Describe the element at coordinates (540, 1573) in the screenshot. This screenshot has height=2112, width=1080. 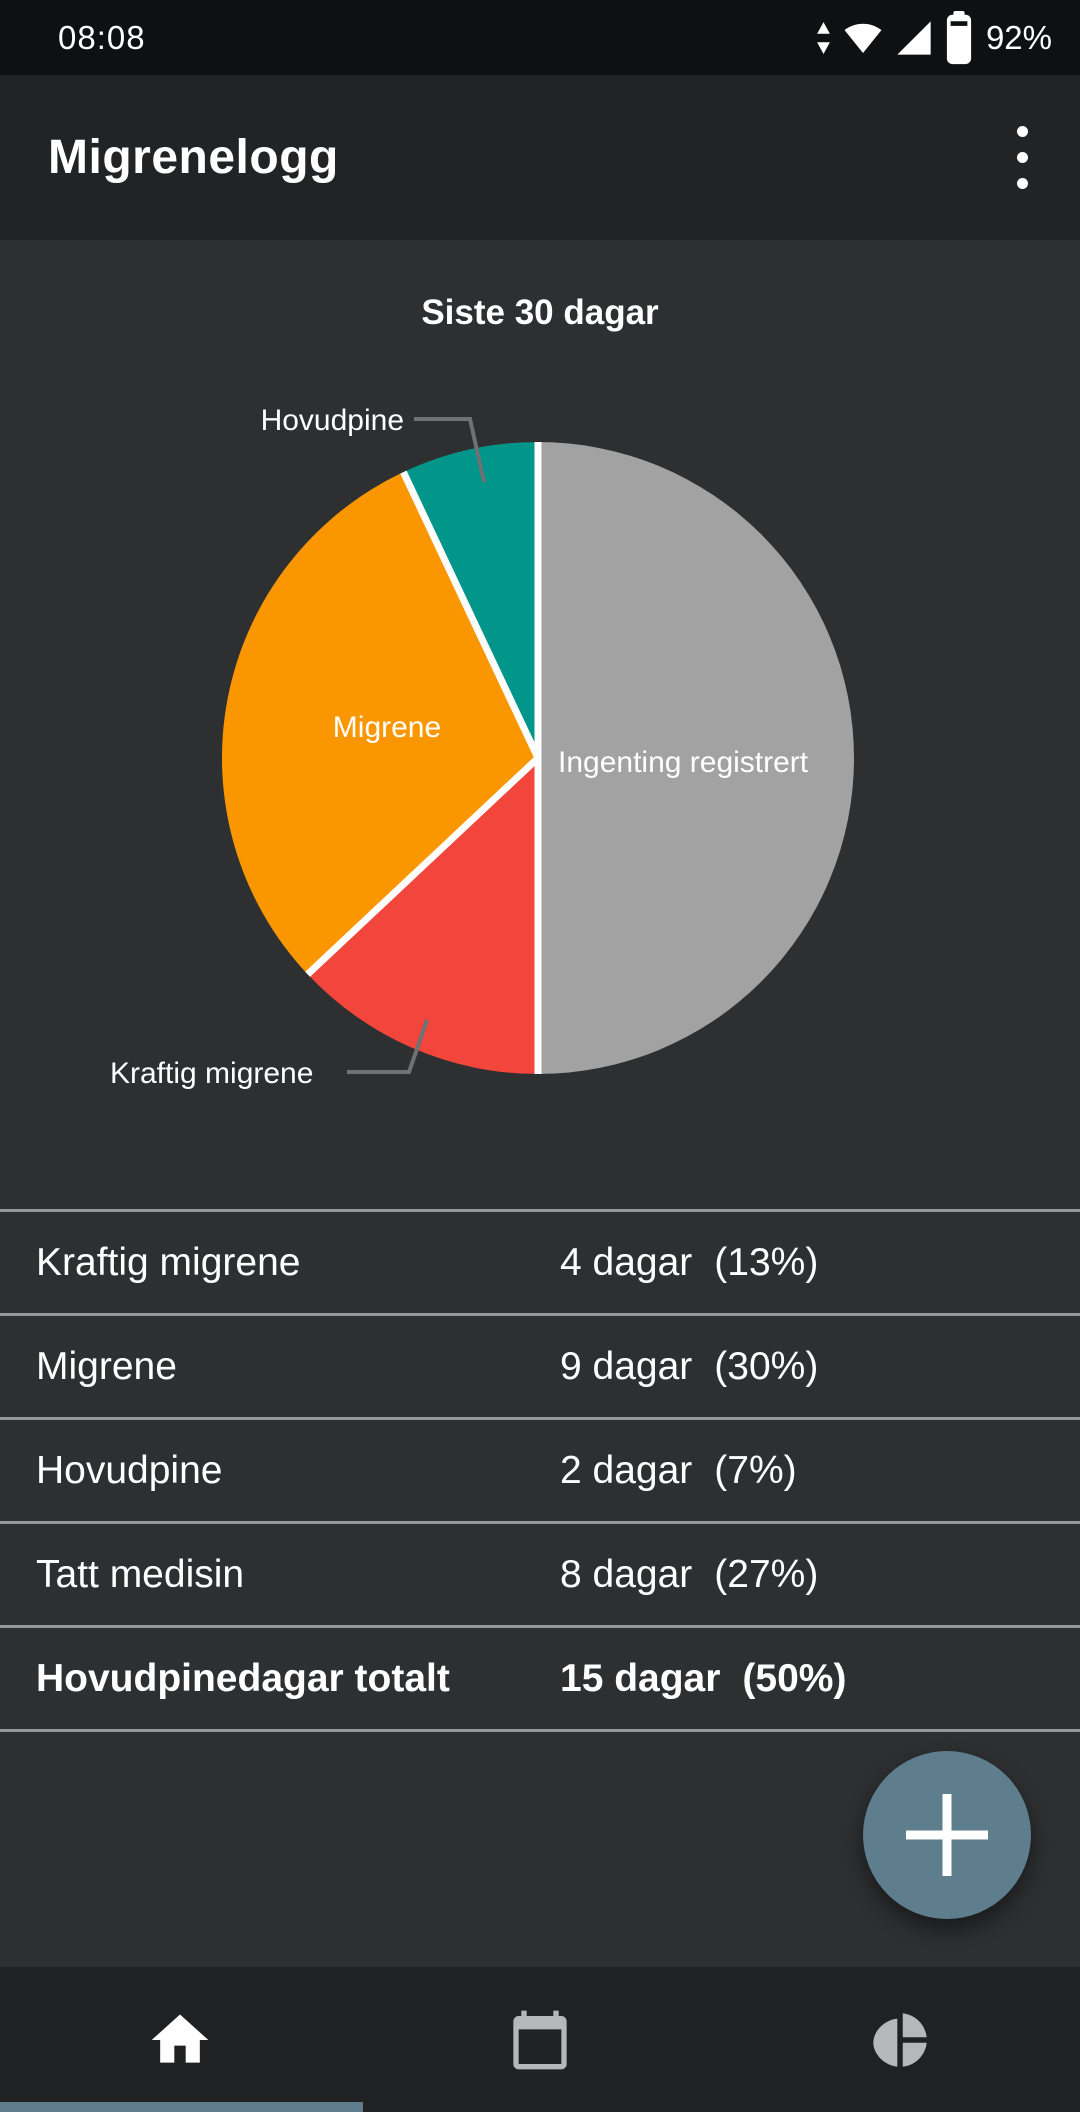
I see `table-row: Tatt medisin 8 dagar (27%)` at that location.